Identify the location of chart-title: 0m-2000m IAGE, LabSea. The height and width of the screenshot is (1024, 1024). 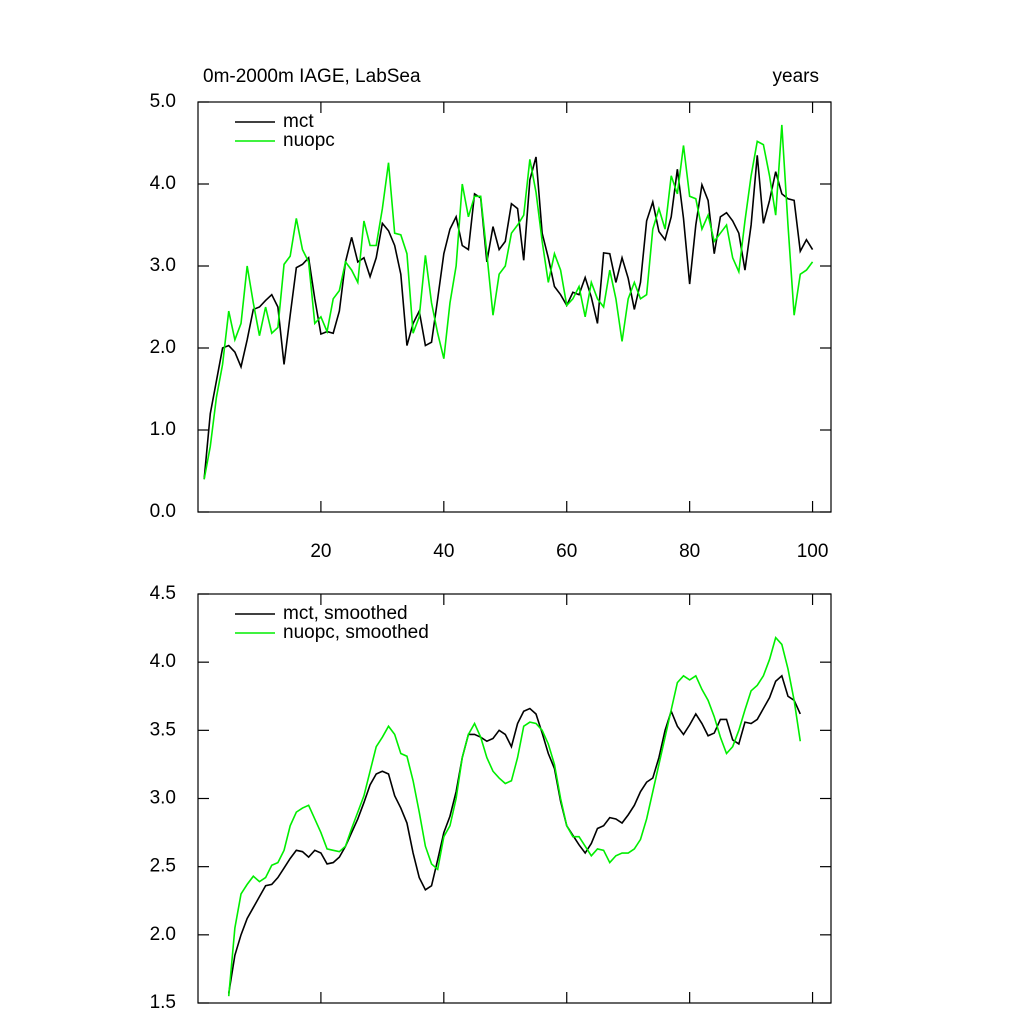
(312, 76).